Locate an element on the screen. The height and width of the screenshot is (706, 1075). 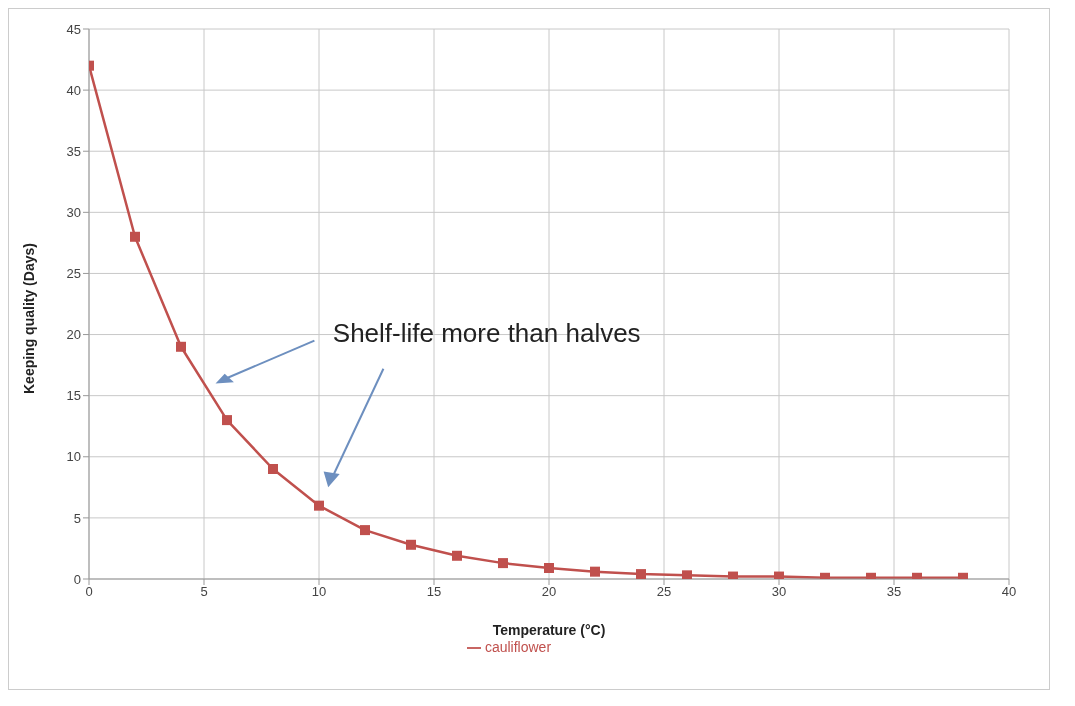
y-tick-label: 45 is located at coordinates (73, 29).